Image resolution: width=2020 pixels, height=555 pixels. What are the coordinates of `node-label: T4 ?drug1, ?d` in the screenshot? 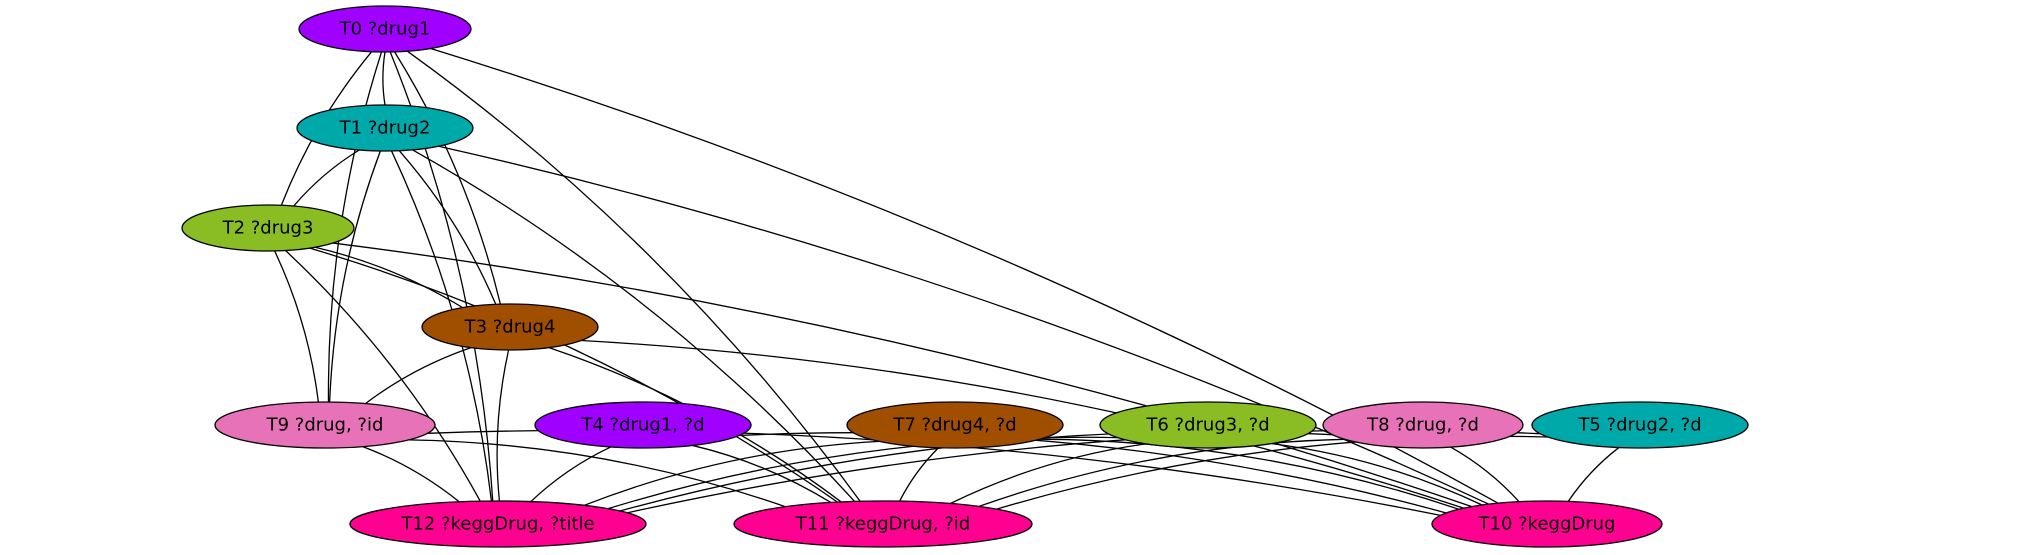 It's located at (642, 425).